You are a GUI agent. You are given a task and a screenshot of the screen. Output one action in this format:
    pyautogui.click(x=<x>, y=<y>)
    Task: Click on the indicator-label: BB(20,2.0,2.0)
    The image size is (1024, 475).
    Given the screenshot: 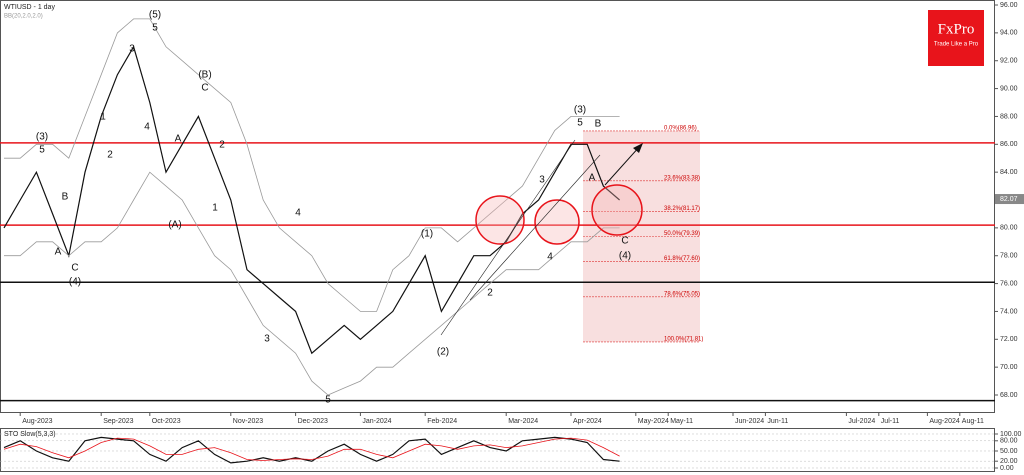 What is the action you would take?
    pyautogui.click(x=23, y=17)
    